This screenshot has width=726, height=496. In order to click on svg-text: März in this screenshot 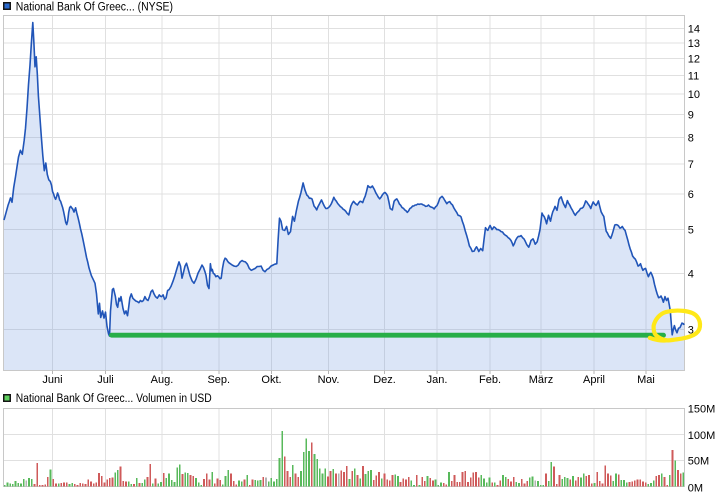, I will do `click(541, 380)`.